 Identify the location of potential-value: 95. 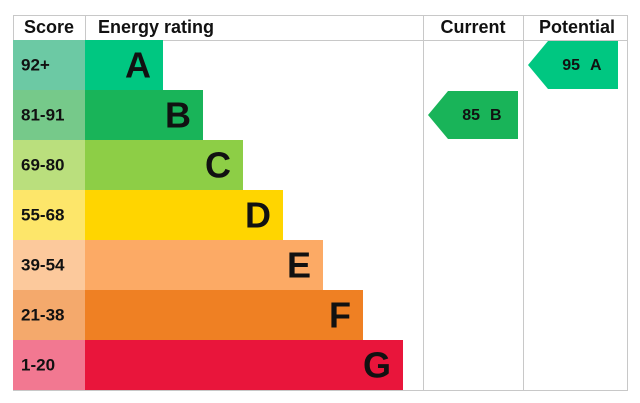
(571, 65).